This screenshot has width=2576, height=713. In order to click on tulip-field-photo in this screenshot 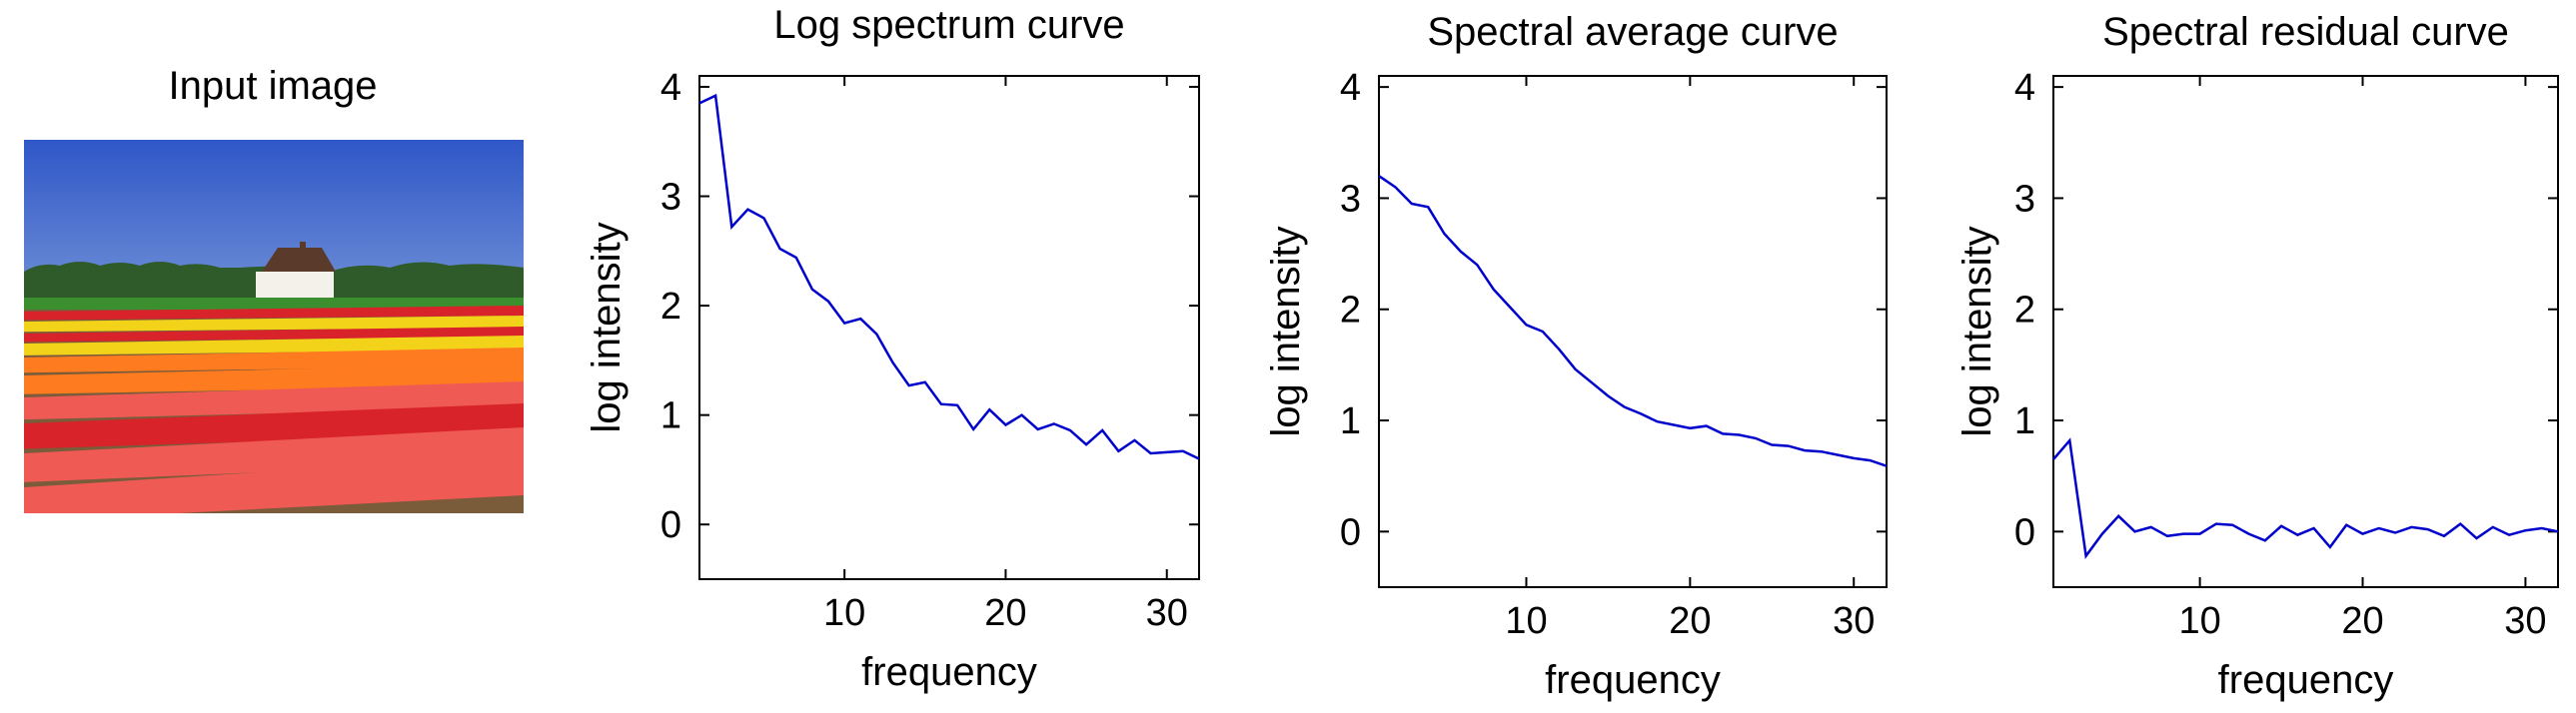, I will do `click(274, 326)`.